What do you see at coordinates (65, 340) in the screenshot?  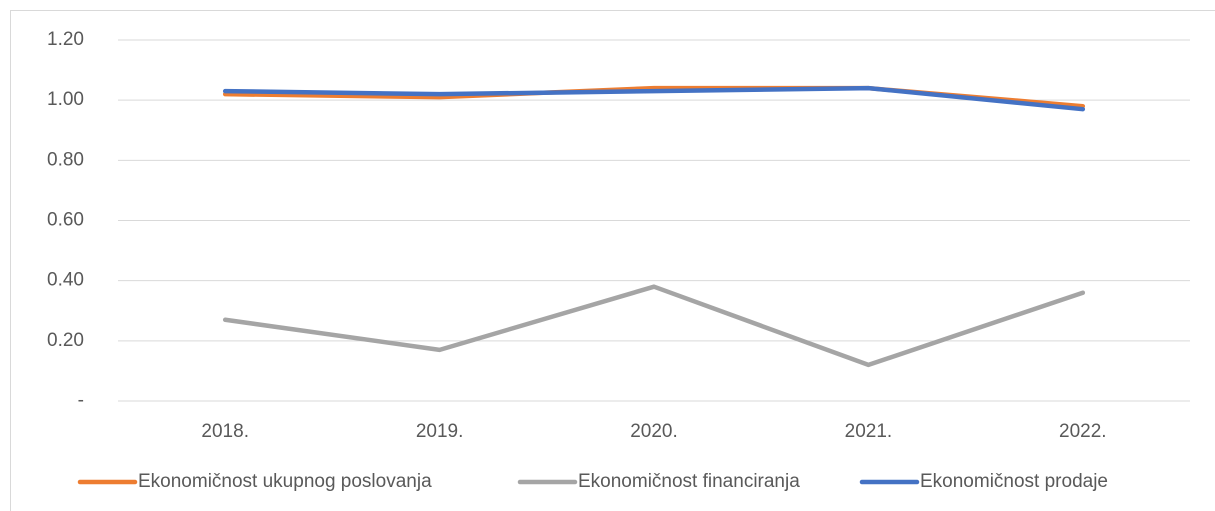 I see `y-tick-label: 0.20` at bounding box center [65, 340].